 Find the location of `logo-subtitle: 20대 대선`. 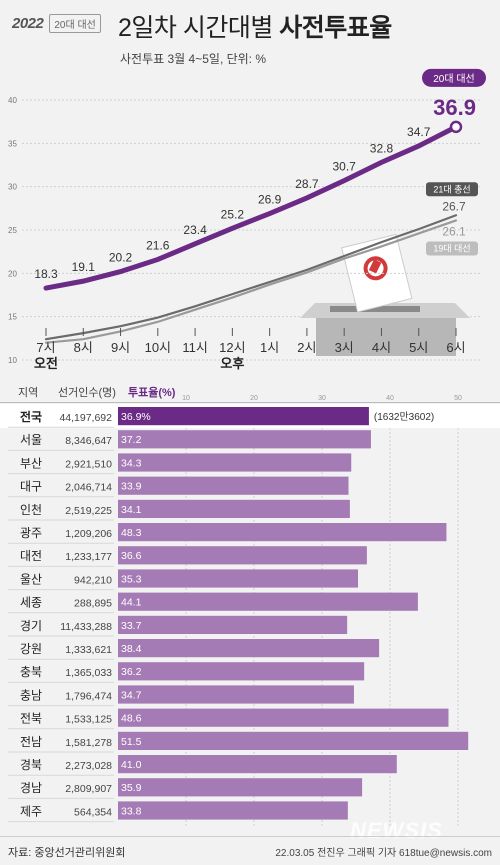

logo-subtitle: 20대 대선 is located at coordinates (75, 23).